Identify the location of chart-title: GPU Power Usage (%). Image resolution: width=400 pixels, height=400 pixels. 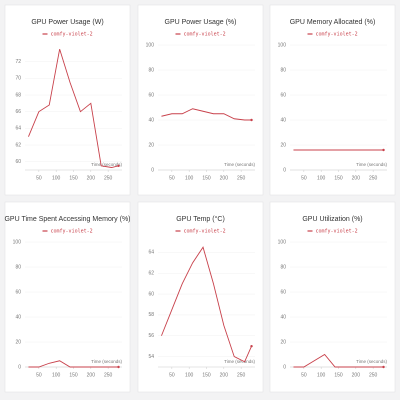
(201, 22).